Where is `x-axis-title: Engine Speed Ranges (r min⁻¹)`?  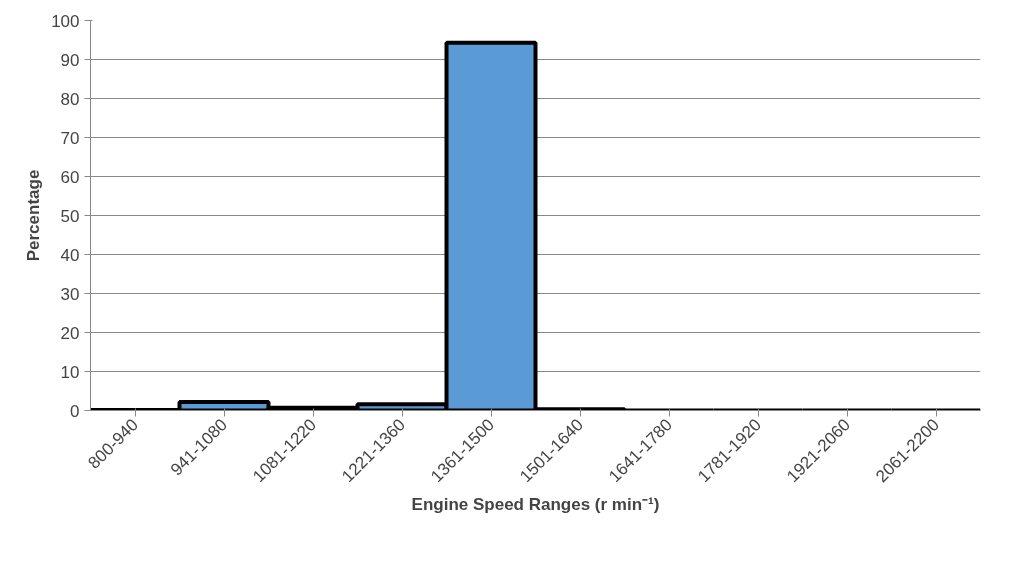 x-axis-title: Engine Speed Ranges (r min⁻¹) is located at coordinates (535, 505).